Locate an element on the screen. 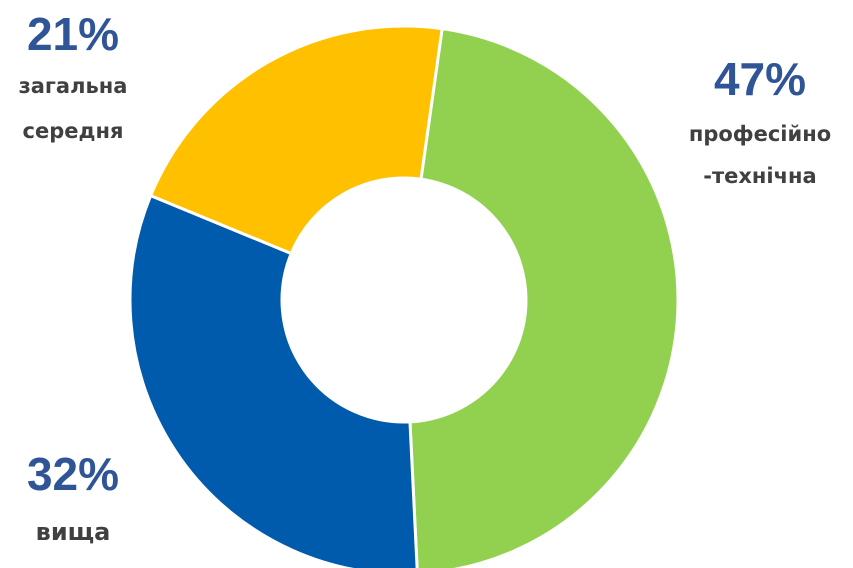 The width and height of the screenshot is (853, 568). percent-label-general-secondary: 21% is located at coordinates (73, 34).